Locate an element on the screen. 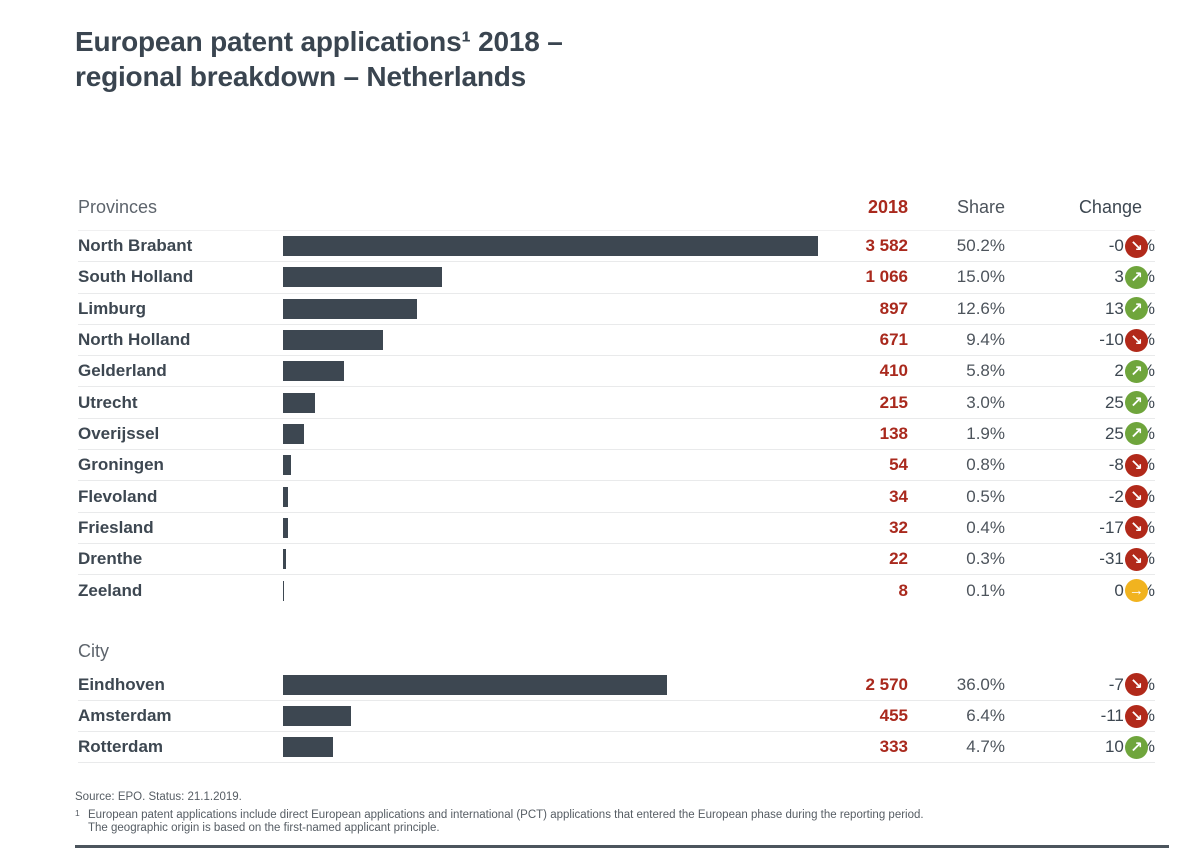  table-row: Flevoland 34 0.5% -2↘% is located at coordinates (616, 497).